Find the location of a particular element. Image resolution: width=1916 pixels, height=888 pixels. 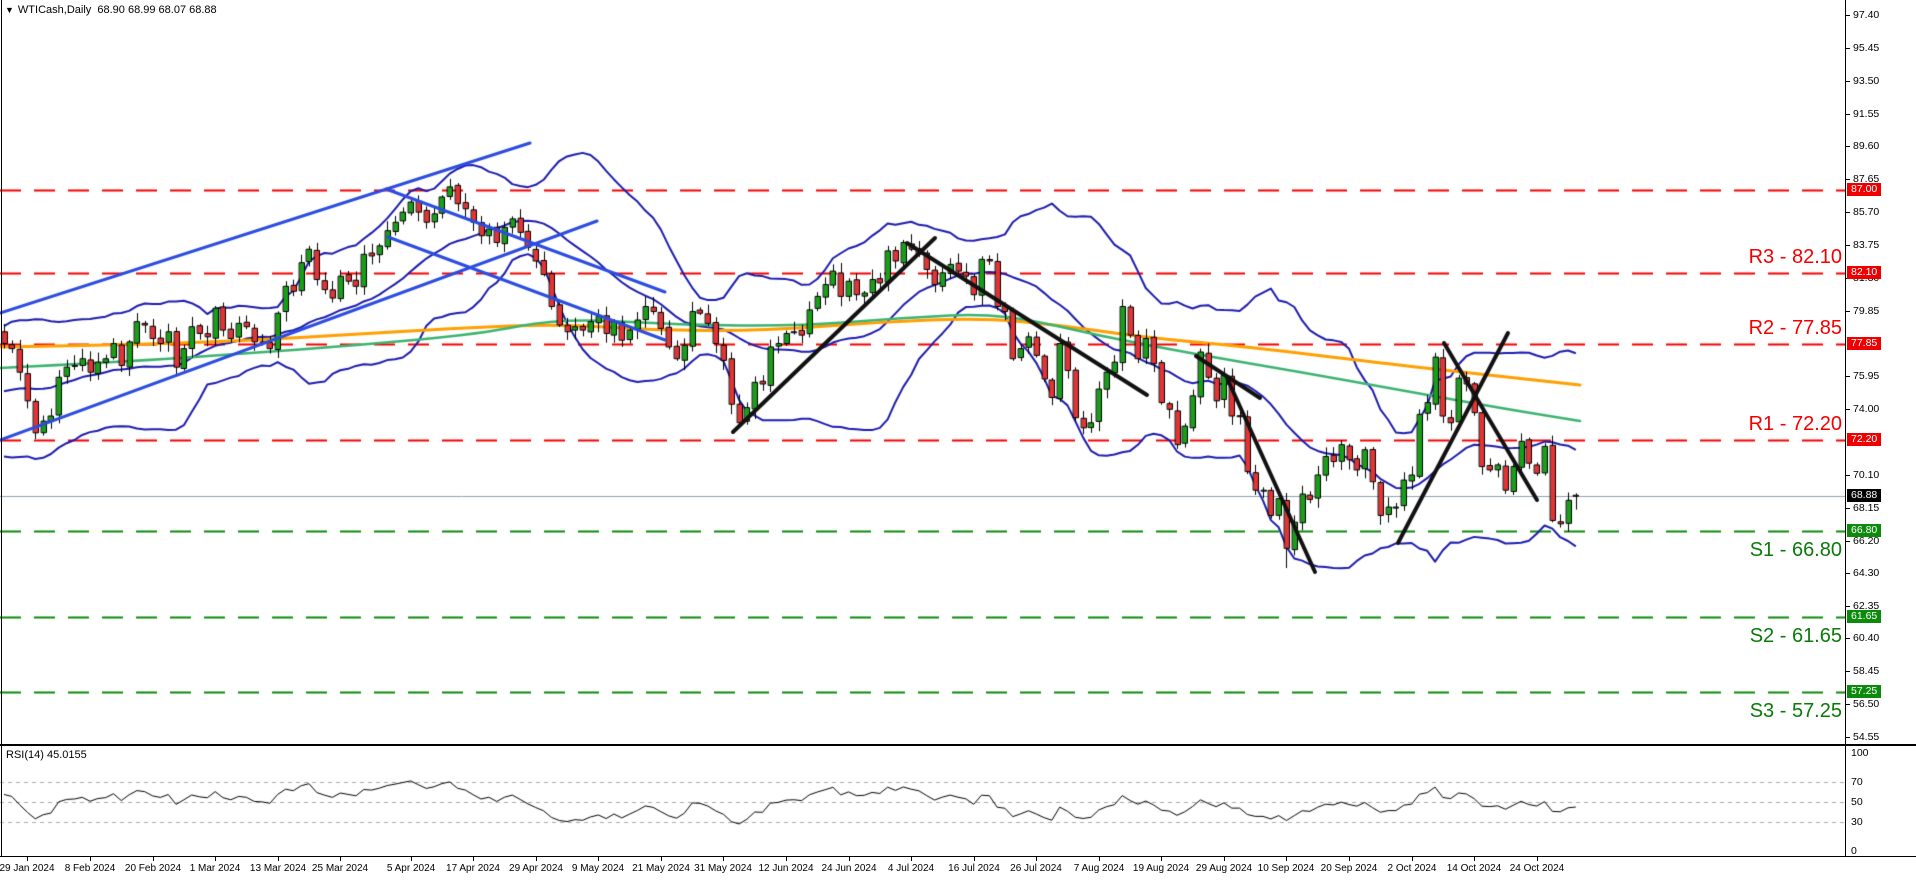

current-price-tag: 68.88 is located at coordinates (1864, 495).